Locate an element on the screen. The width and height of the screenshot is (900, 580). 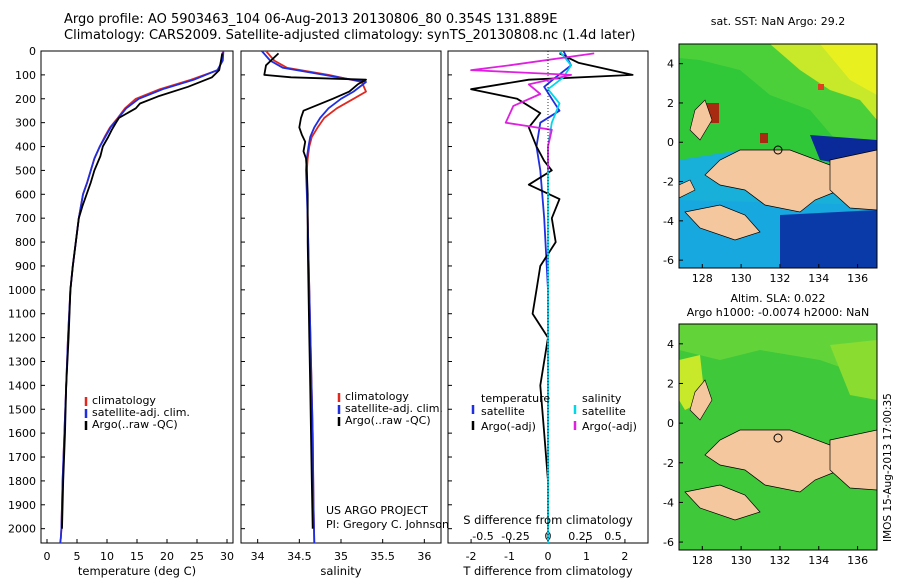
y-tick-label: 1200 is located at coordinates (22, 338).